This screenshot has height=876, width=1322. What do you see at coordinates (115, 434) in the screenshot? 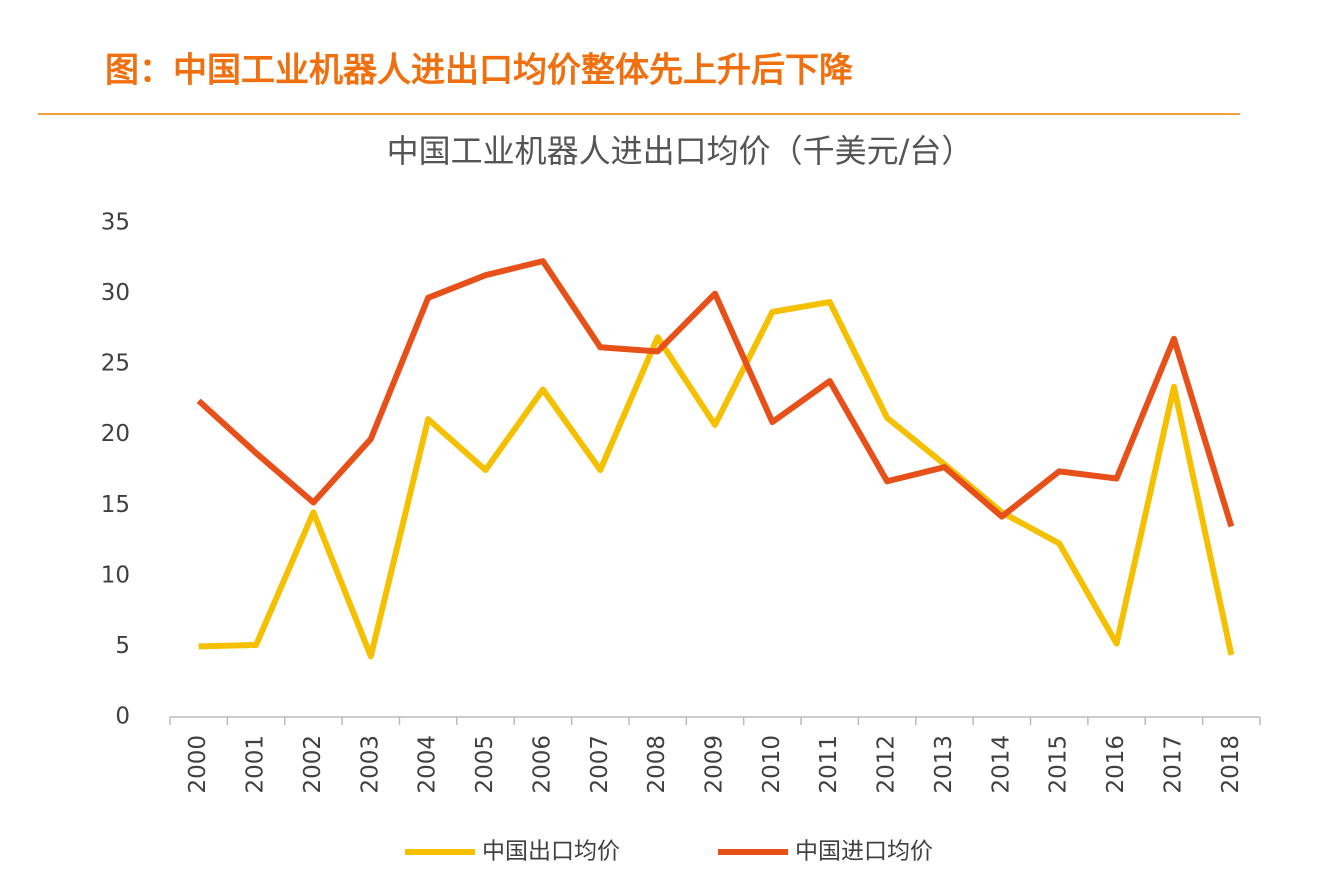
I see `y-tick-label: 20` at bounding box center [115, 434].